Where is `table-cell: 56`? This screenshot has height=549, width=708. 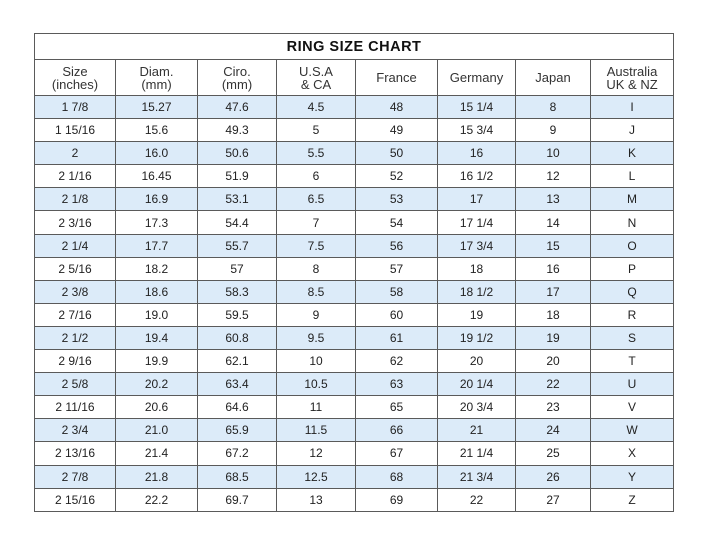
table-cell: 56 is located at coordinates (396, 245).